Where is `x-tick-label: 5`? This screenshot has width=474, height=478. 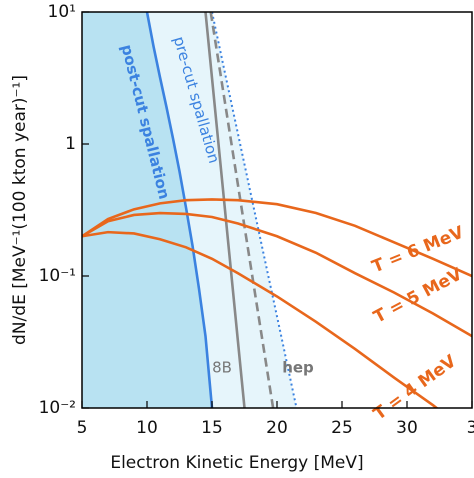
x-tick-label: 5 is located at coordinates (82, 428).